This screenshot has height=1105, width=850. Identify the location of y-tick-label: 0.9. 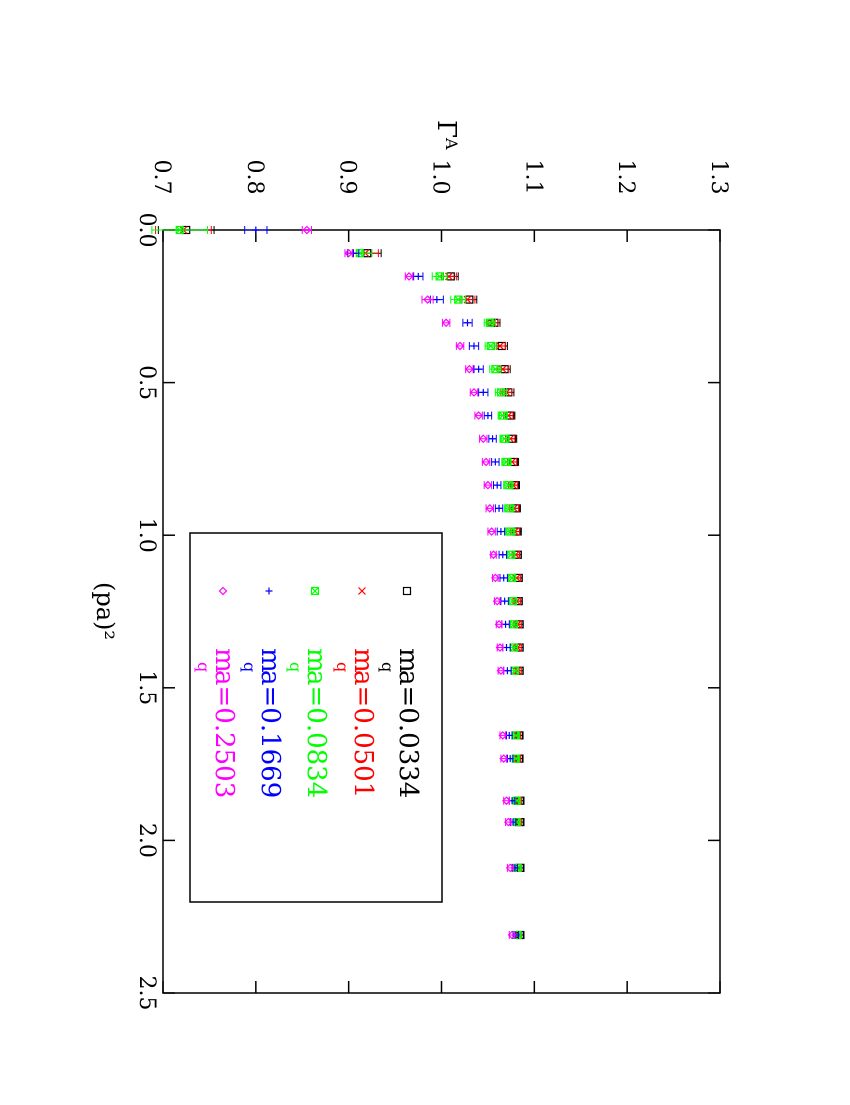
(347, 177).